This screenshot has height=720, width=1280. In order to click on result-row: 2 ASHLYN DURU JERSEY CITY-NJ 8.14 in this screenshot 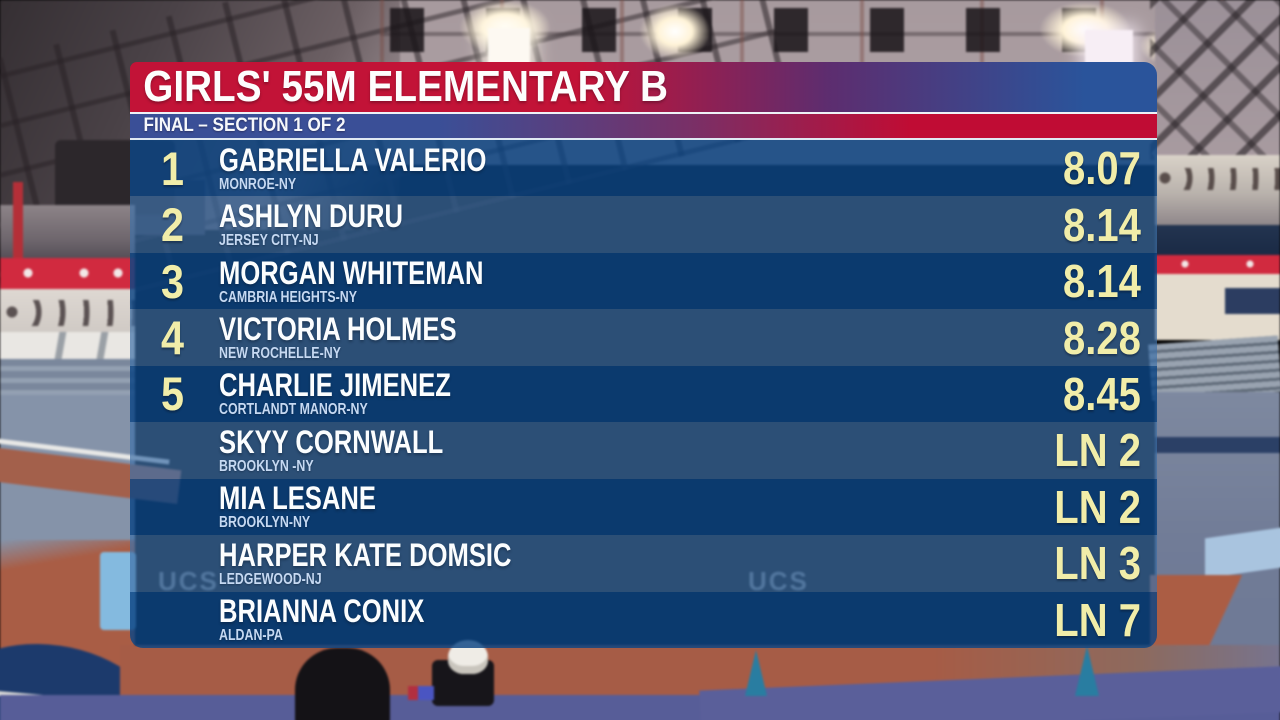, I will do `click(643, 224)`.